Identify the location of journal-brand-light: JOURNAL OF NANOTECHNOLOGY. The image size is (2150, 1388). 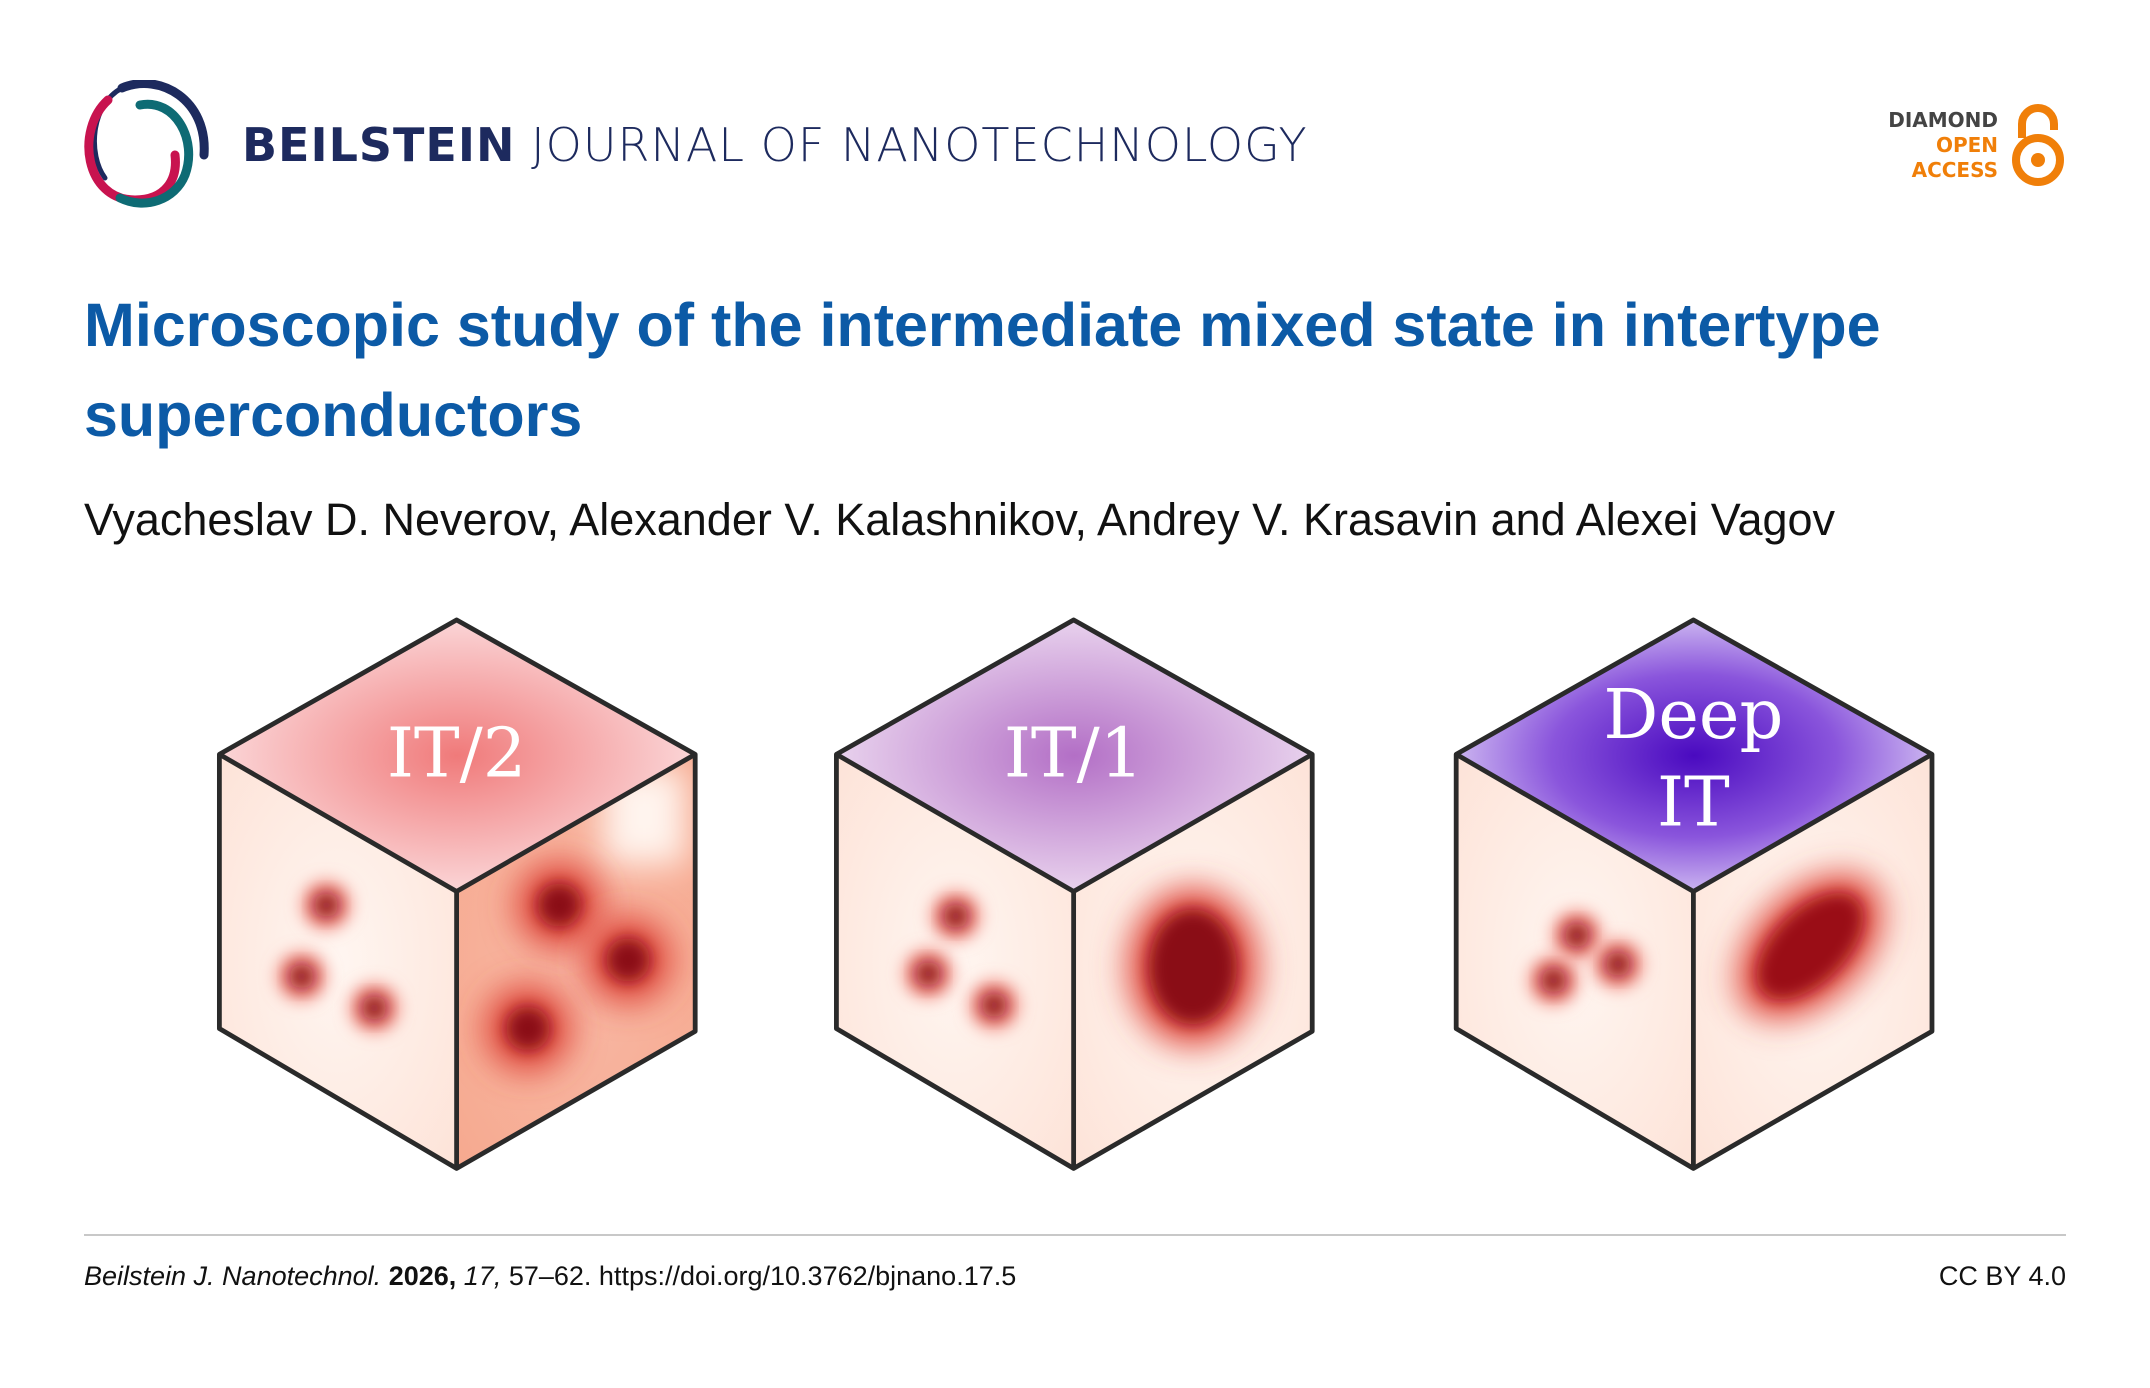
(919, 145).